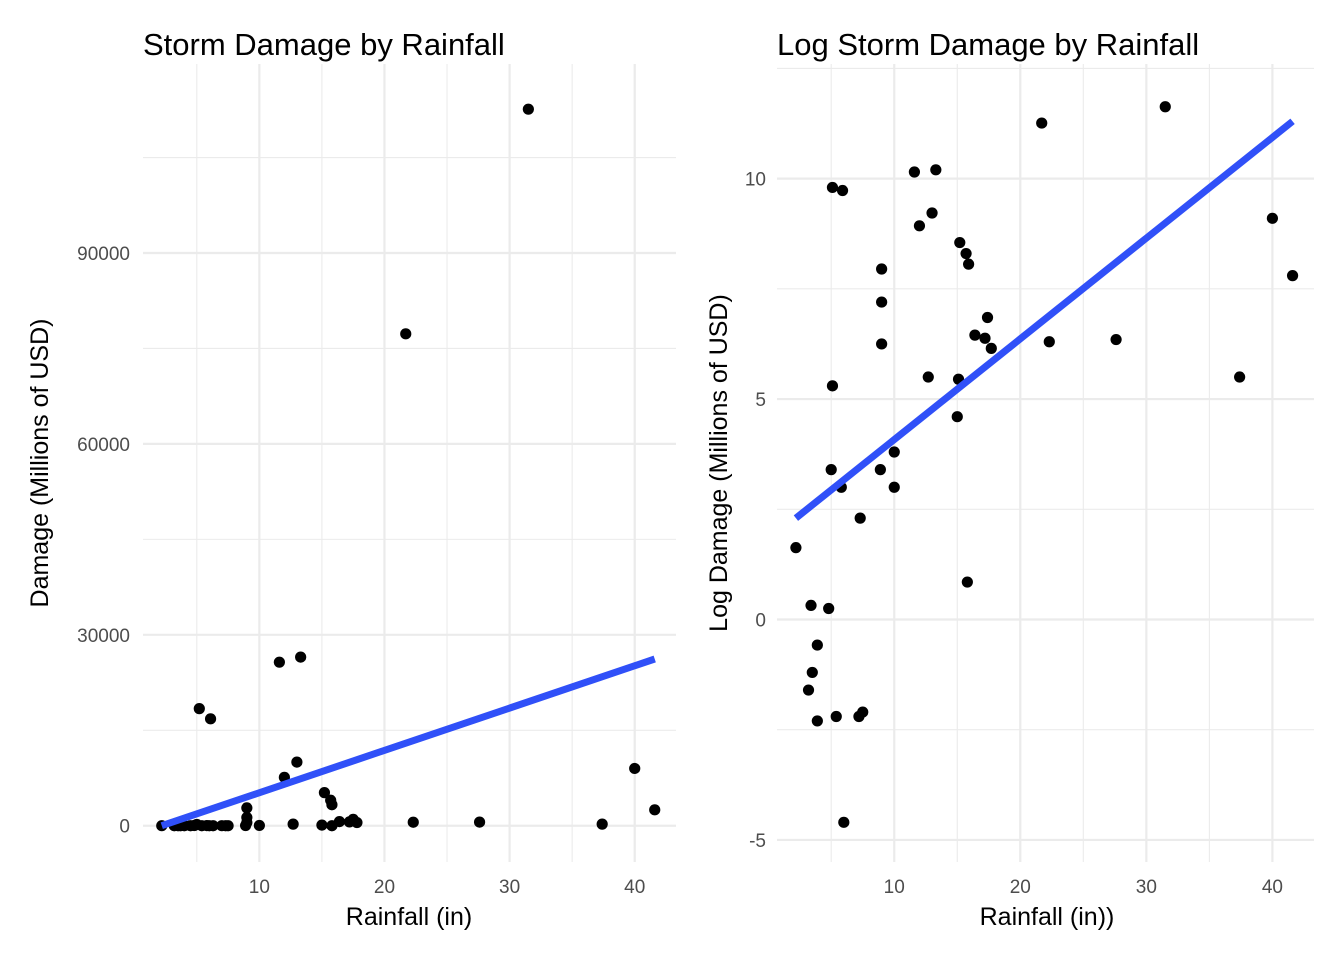 The image size is (1344, 960). I want to click on chart-title: Storm Damage by Rainfall, so click(324, 44).